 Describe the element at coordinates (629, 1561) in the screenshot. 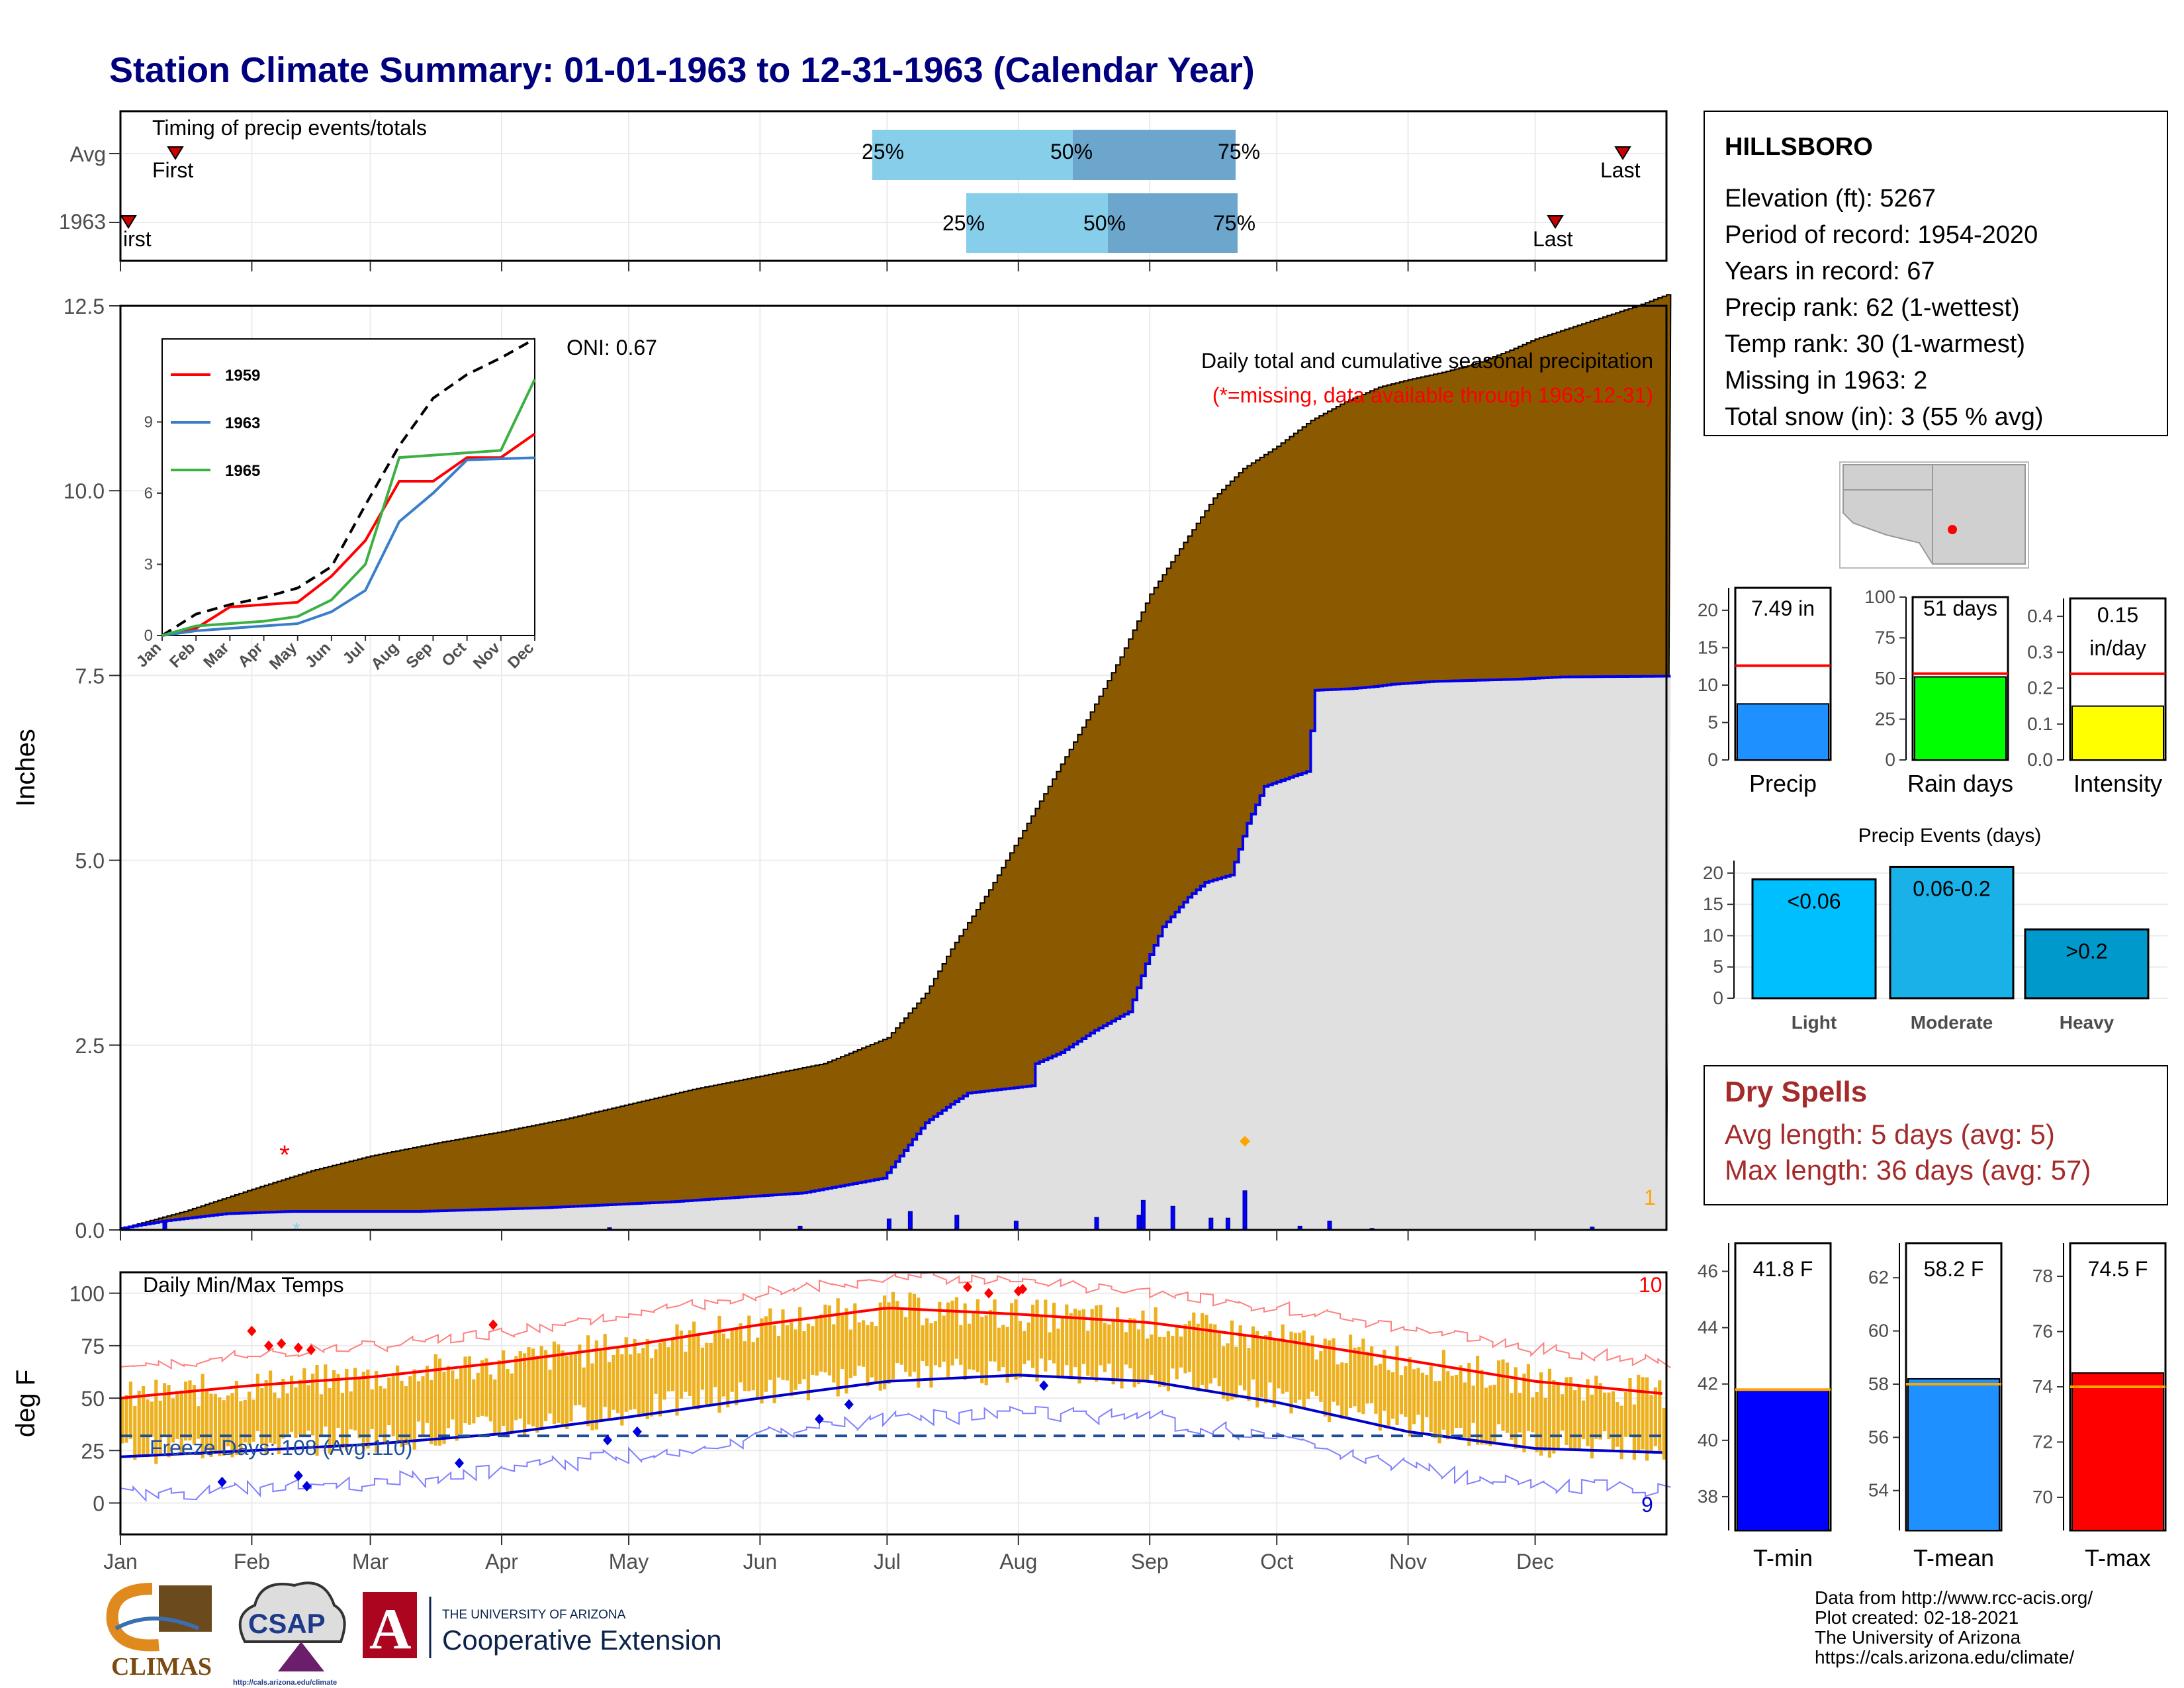

I see `month-label: May` at that location.